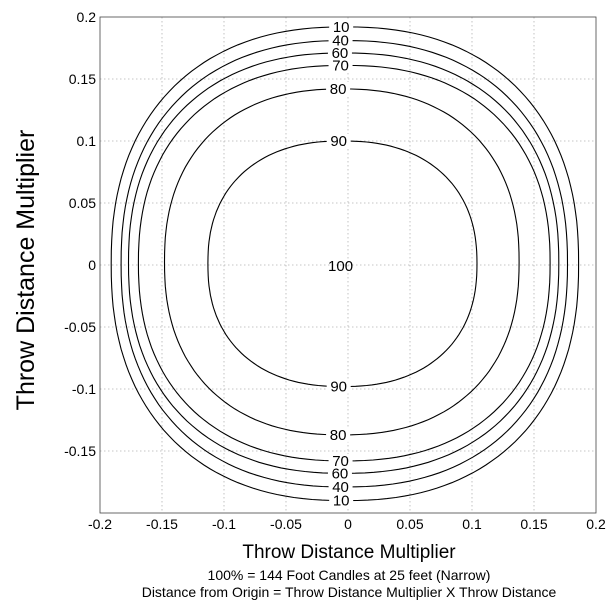 The image size is (609, 606). What do you see at coordinates (80, 234) in the screenshot?
I see `y-tick-labels: 0.2 0.15 0.1 0.05 0 -0.05 -0.1 -0.15` at bounding box center [80, 234].